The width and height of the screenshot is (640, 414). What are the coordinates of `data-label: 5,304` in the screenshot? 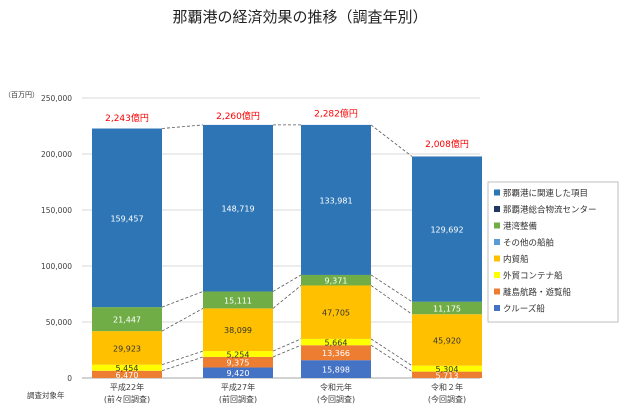 It's located at (447, 369).